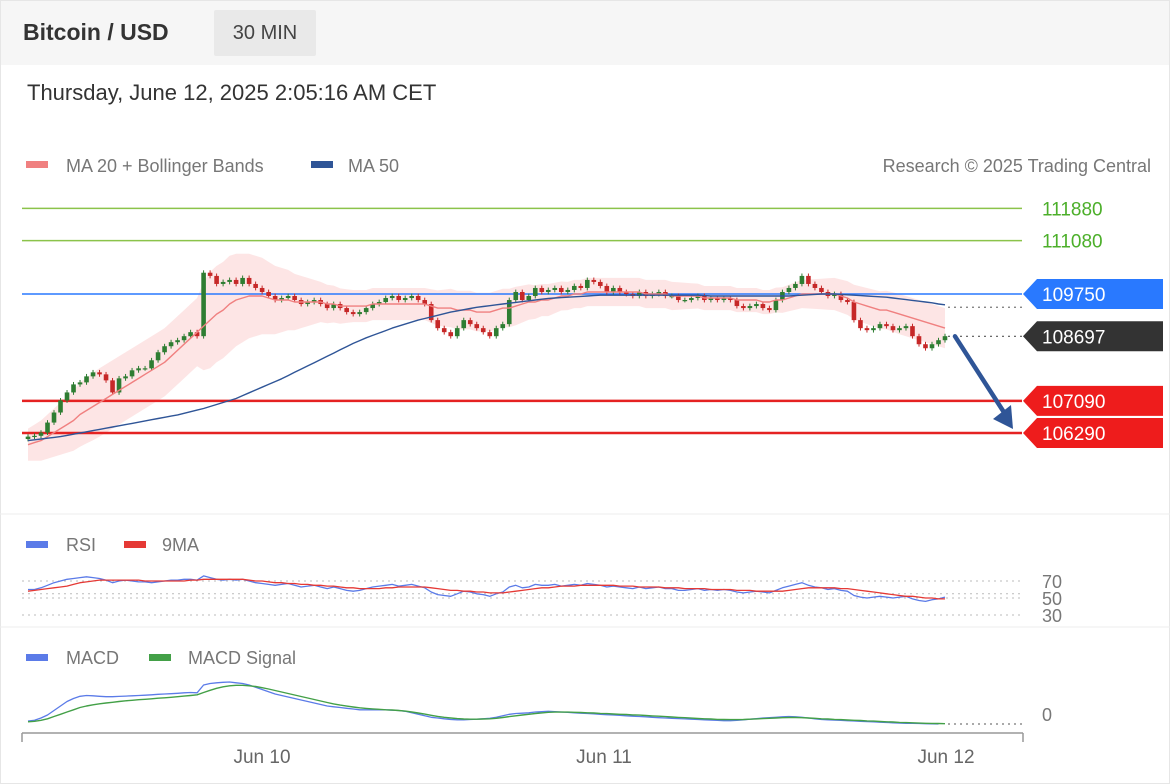 The height and width of the screenshot is (784, 1170). Describe the element at coordinates (1052, 582) in the screenshot. I see `rsi-tick-label: 70` at that location.